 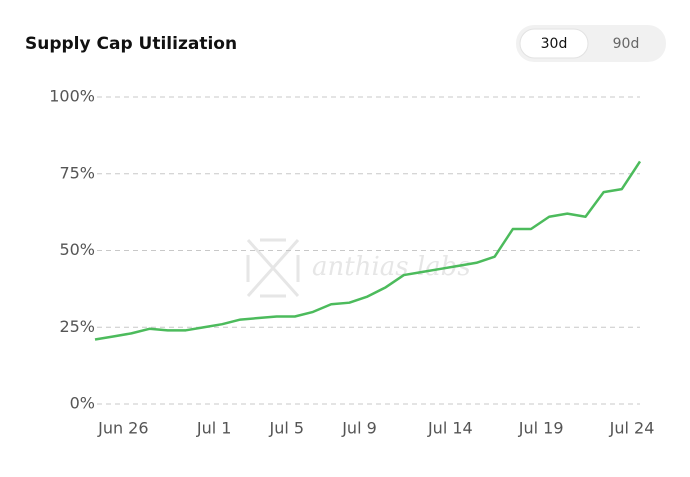 I want to click on x-tick-label: Jul 19, so click(x=541, y=428).